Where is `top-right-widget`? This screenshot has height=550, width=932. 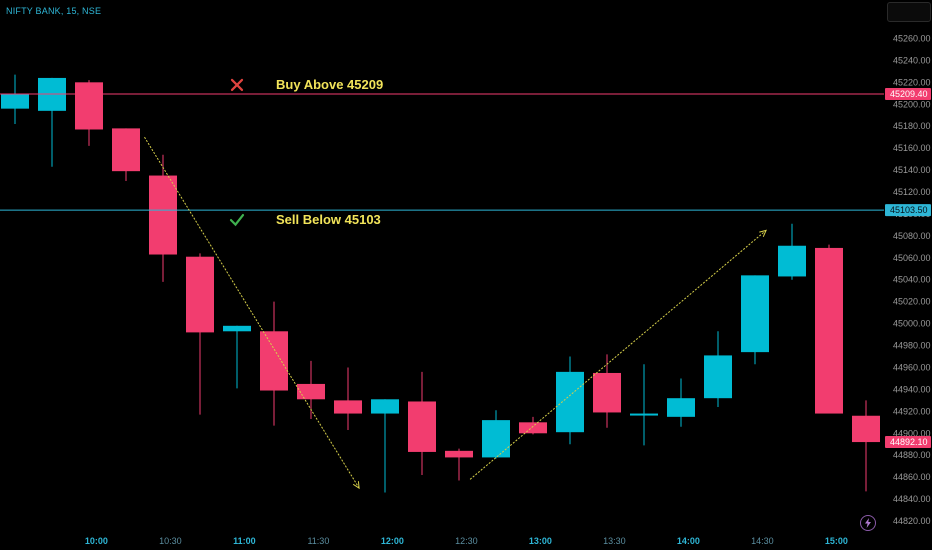 top-right-widget is located at coordinates (909, 12).